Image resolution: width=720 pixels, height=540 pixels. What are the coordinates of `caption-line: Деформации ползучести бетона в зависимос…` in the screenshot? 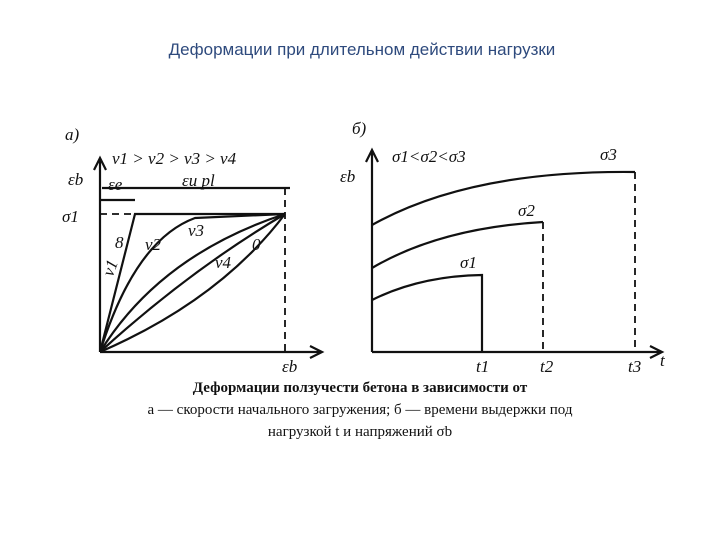 It's located at (360, 388).